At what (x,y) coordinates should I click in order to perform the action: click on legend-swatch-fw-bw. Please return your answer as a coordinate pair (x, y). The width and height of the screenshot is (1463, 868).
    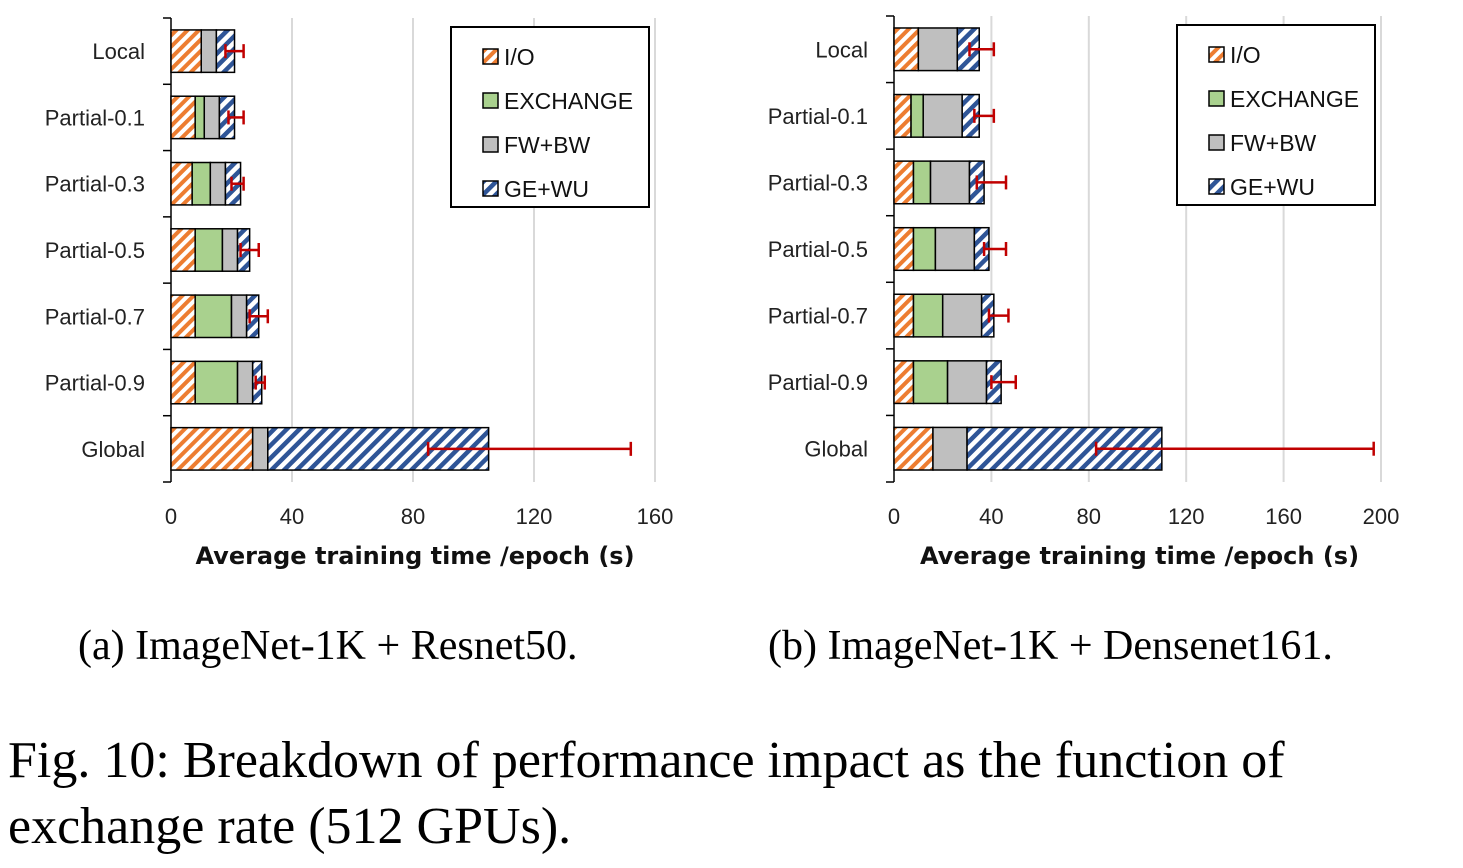
    Looking at the image, I should click on (490, 144).